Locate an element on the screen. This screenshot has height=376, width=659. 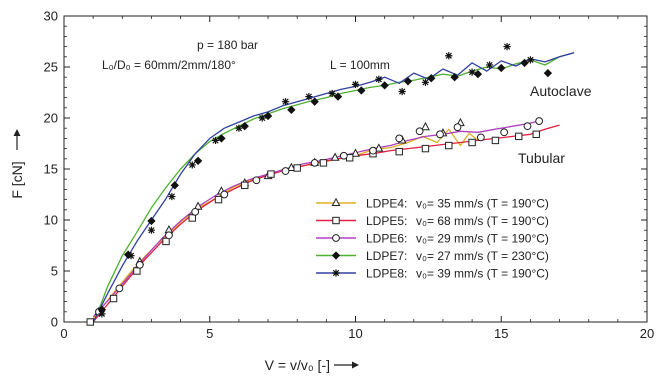
legend-marker-ldpe7 is located at coordinates (336, 255).